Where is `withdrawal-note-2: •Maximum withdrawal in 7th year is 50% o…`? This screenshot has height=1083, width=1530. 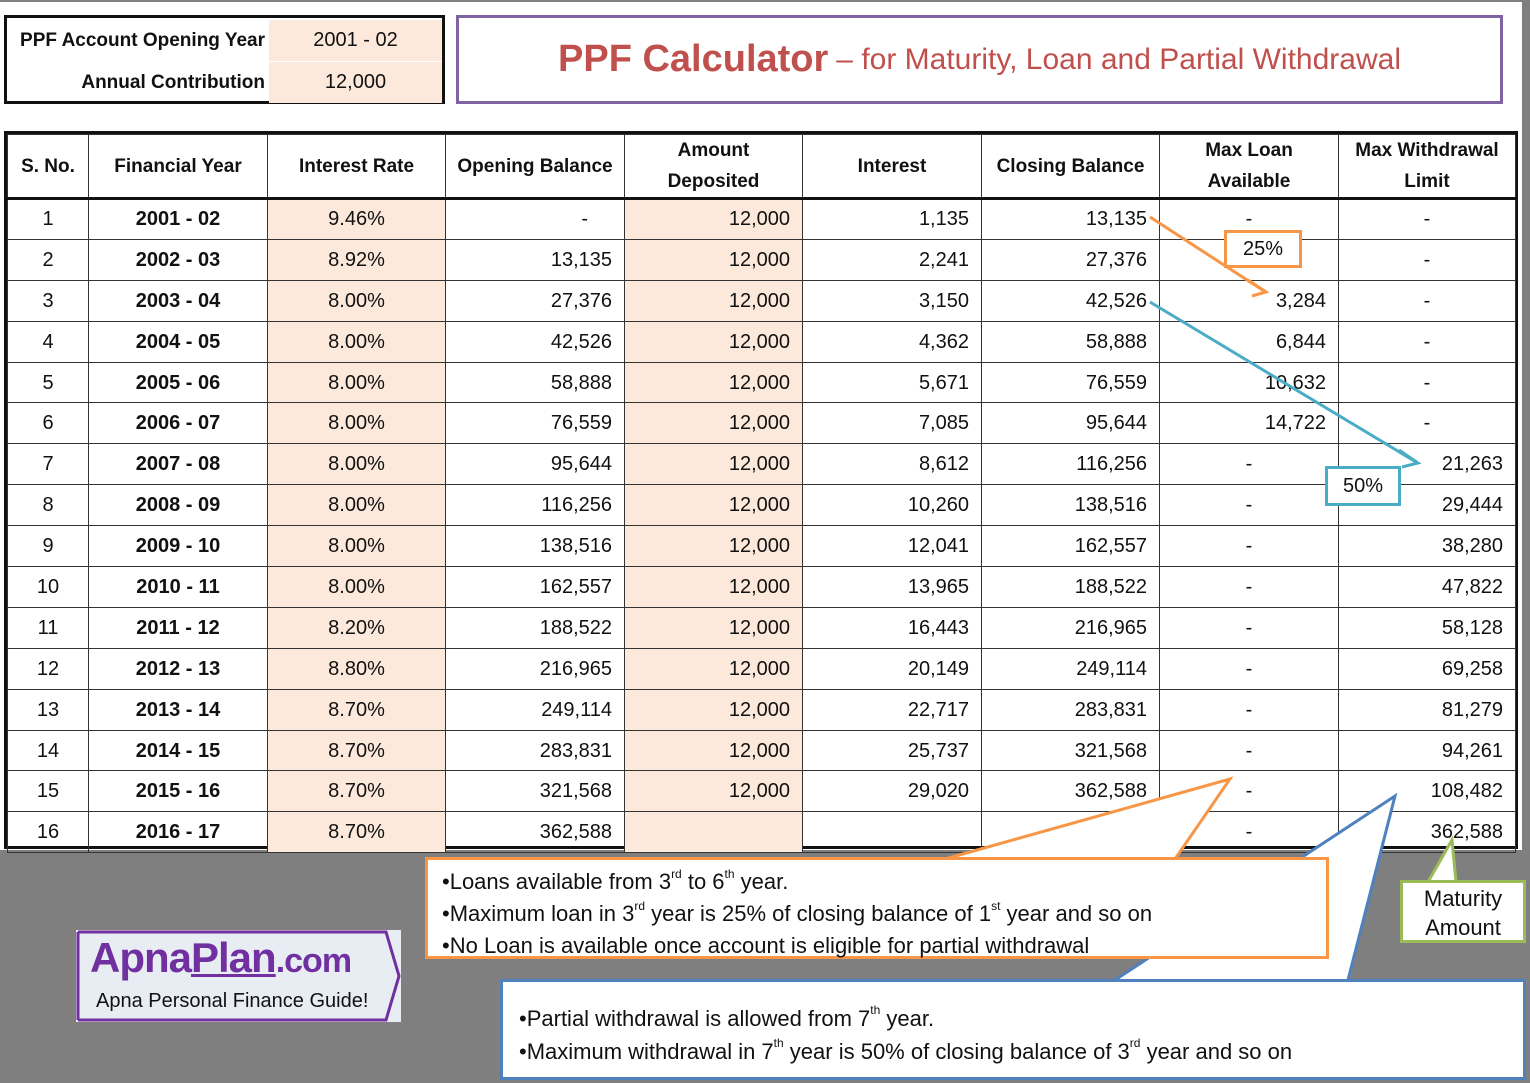 withdrawal-note-2: •Maximum withdrawal in 7th year is 50% o… is located at coordinates (906, 1050).